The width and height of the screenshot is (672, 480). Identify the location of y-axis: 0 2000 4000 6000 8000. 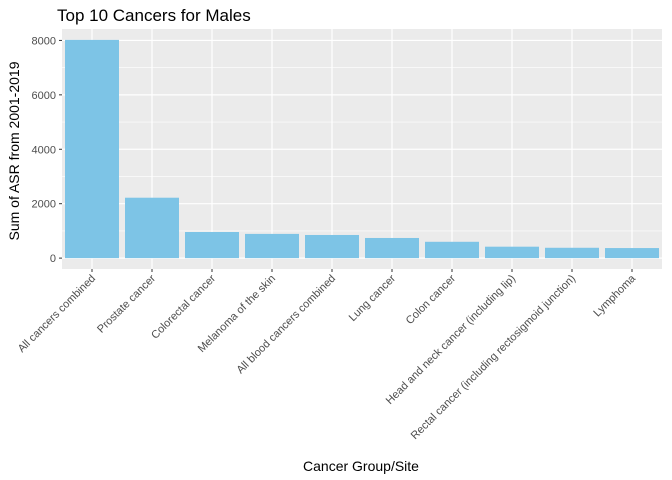
(47, 150).